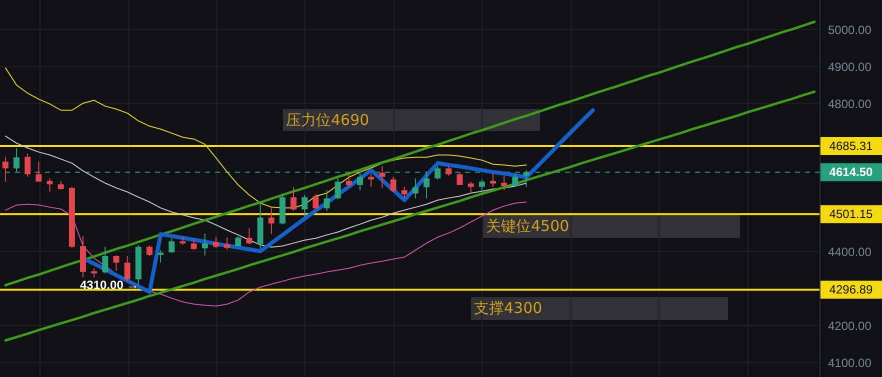 This screenshot has height=377, width=882. What do you see at coordinates (850, 325) in the screenshot?
I see `y-tick-label: 4200.00` at bounding box center [850, 325].